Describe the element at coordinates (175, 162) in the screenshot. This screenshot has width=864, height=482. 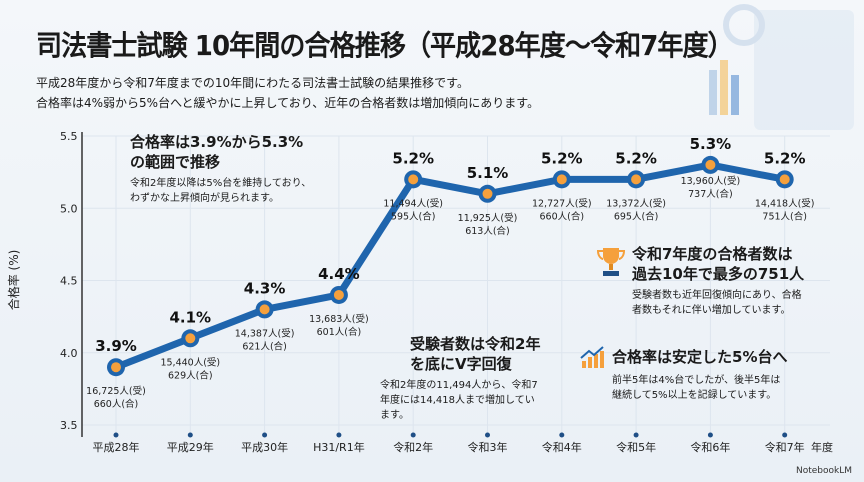
I see `note-title: の範囲で推移` at that location.